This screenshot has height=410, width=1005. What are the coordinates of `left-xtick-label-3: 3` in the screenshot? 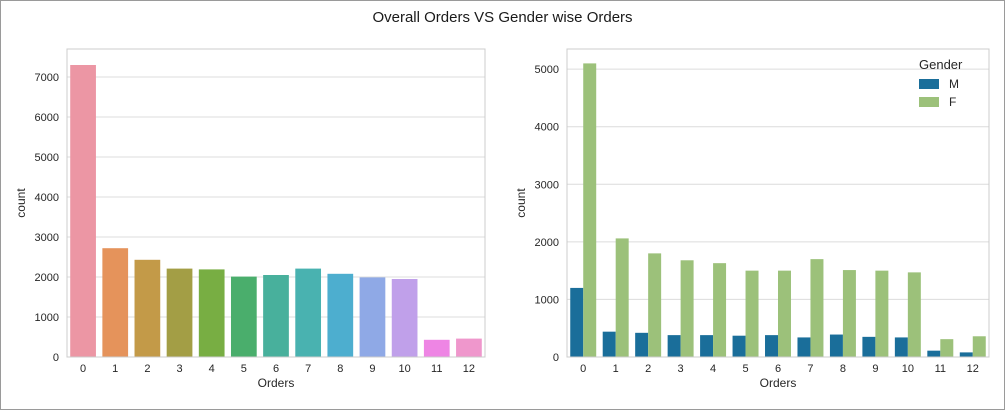 It's located at (179, 369).